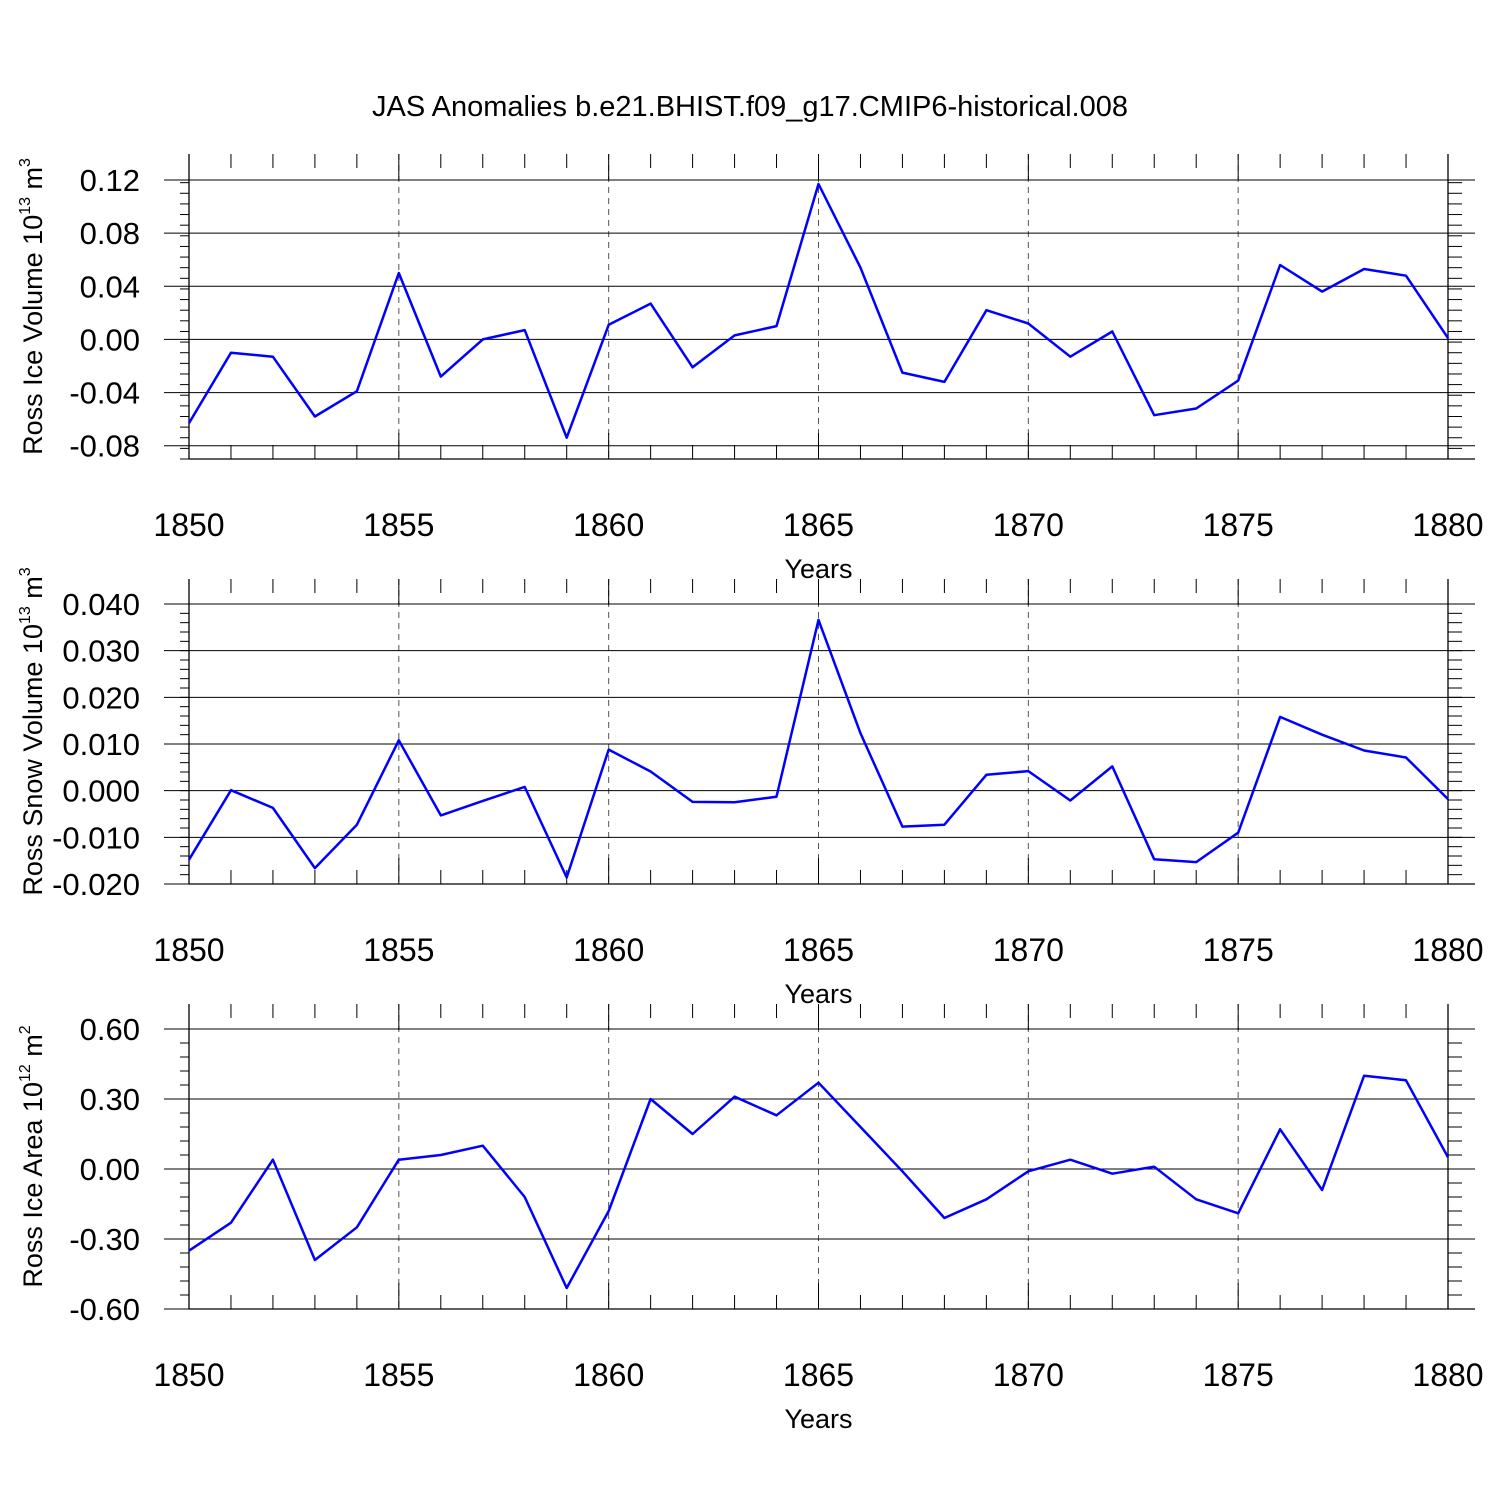 The image size is (1500, 1500). Describe the element at coordinates (818, 1419) in the screenshot. I see `x-axis-label: Years` at that location.